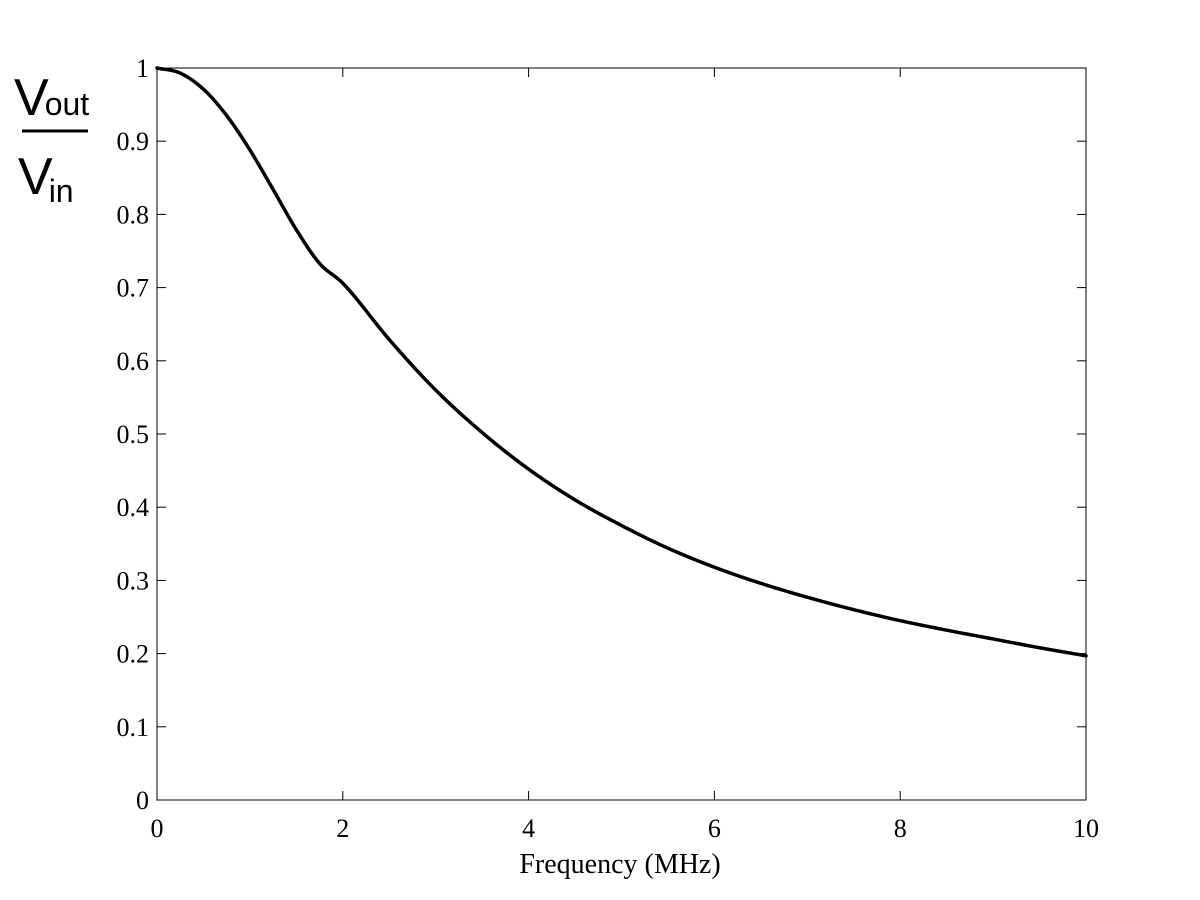 This screenshot has height=900, width=1200. Describe the element at coordinates (67, 104) in the screenshot. I see `y-label-num-sub: out` at that location.